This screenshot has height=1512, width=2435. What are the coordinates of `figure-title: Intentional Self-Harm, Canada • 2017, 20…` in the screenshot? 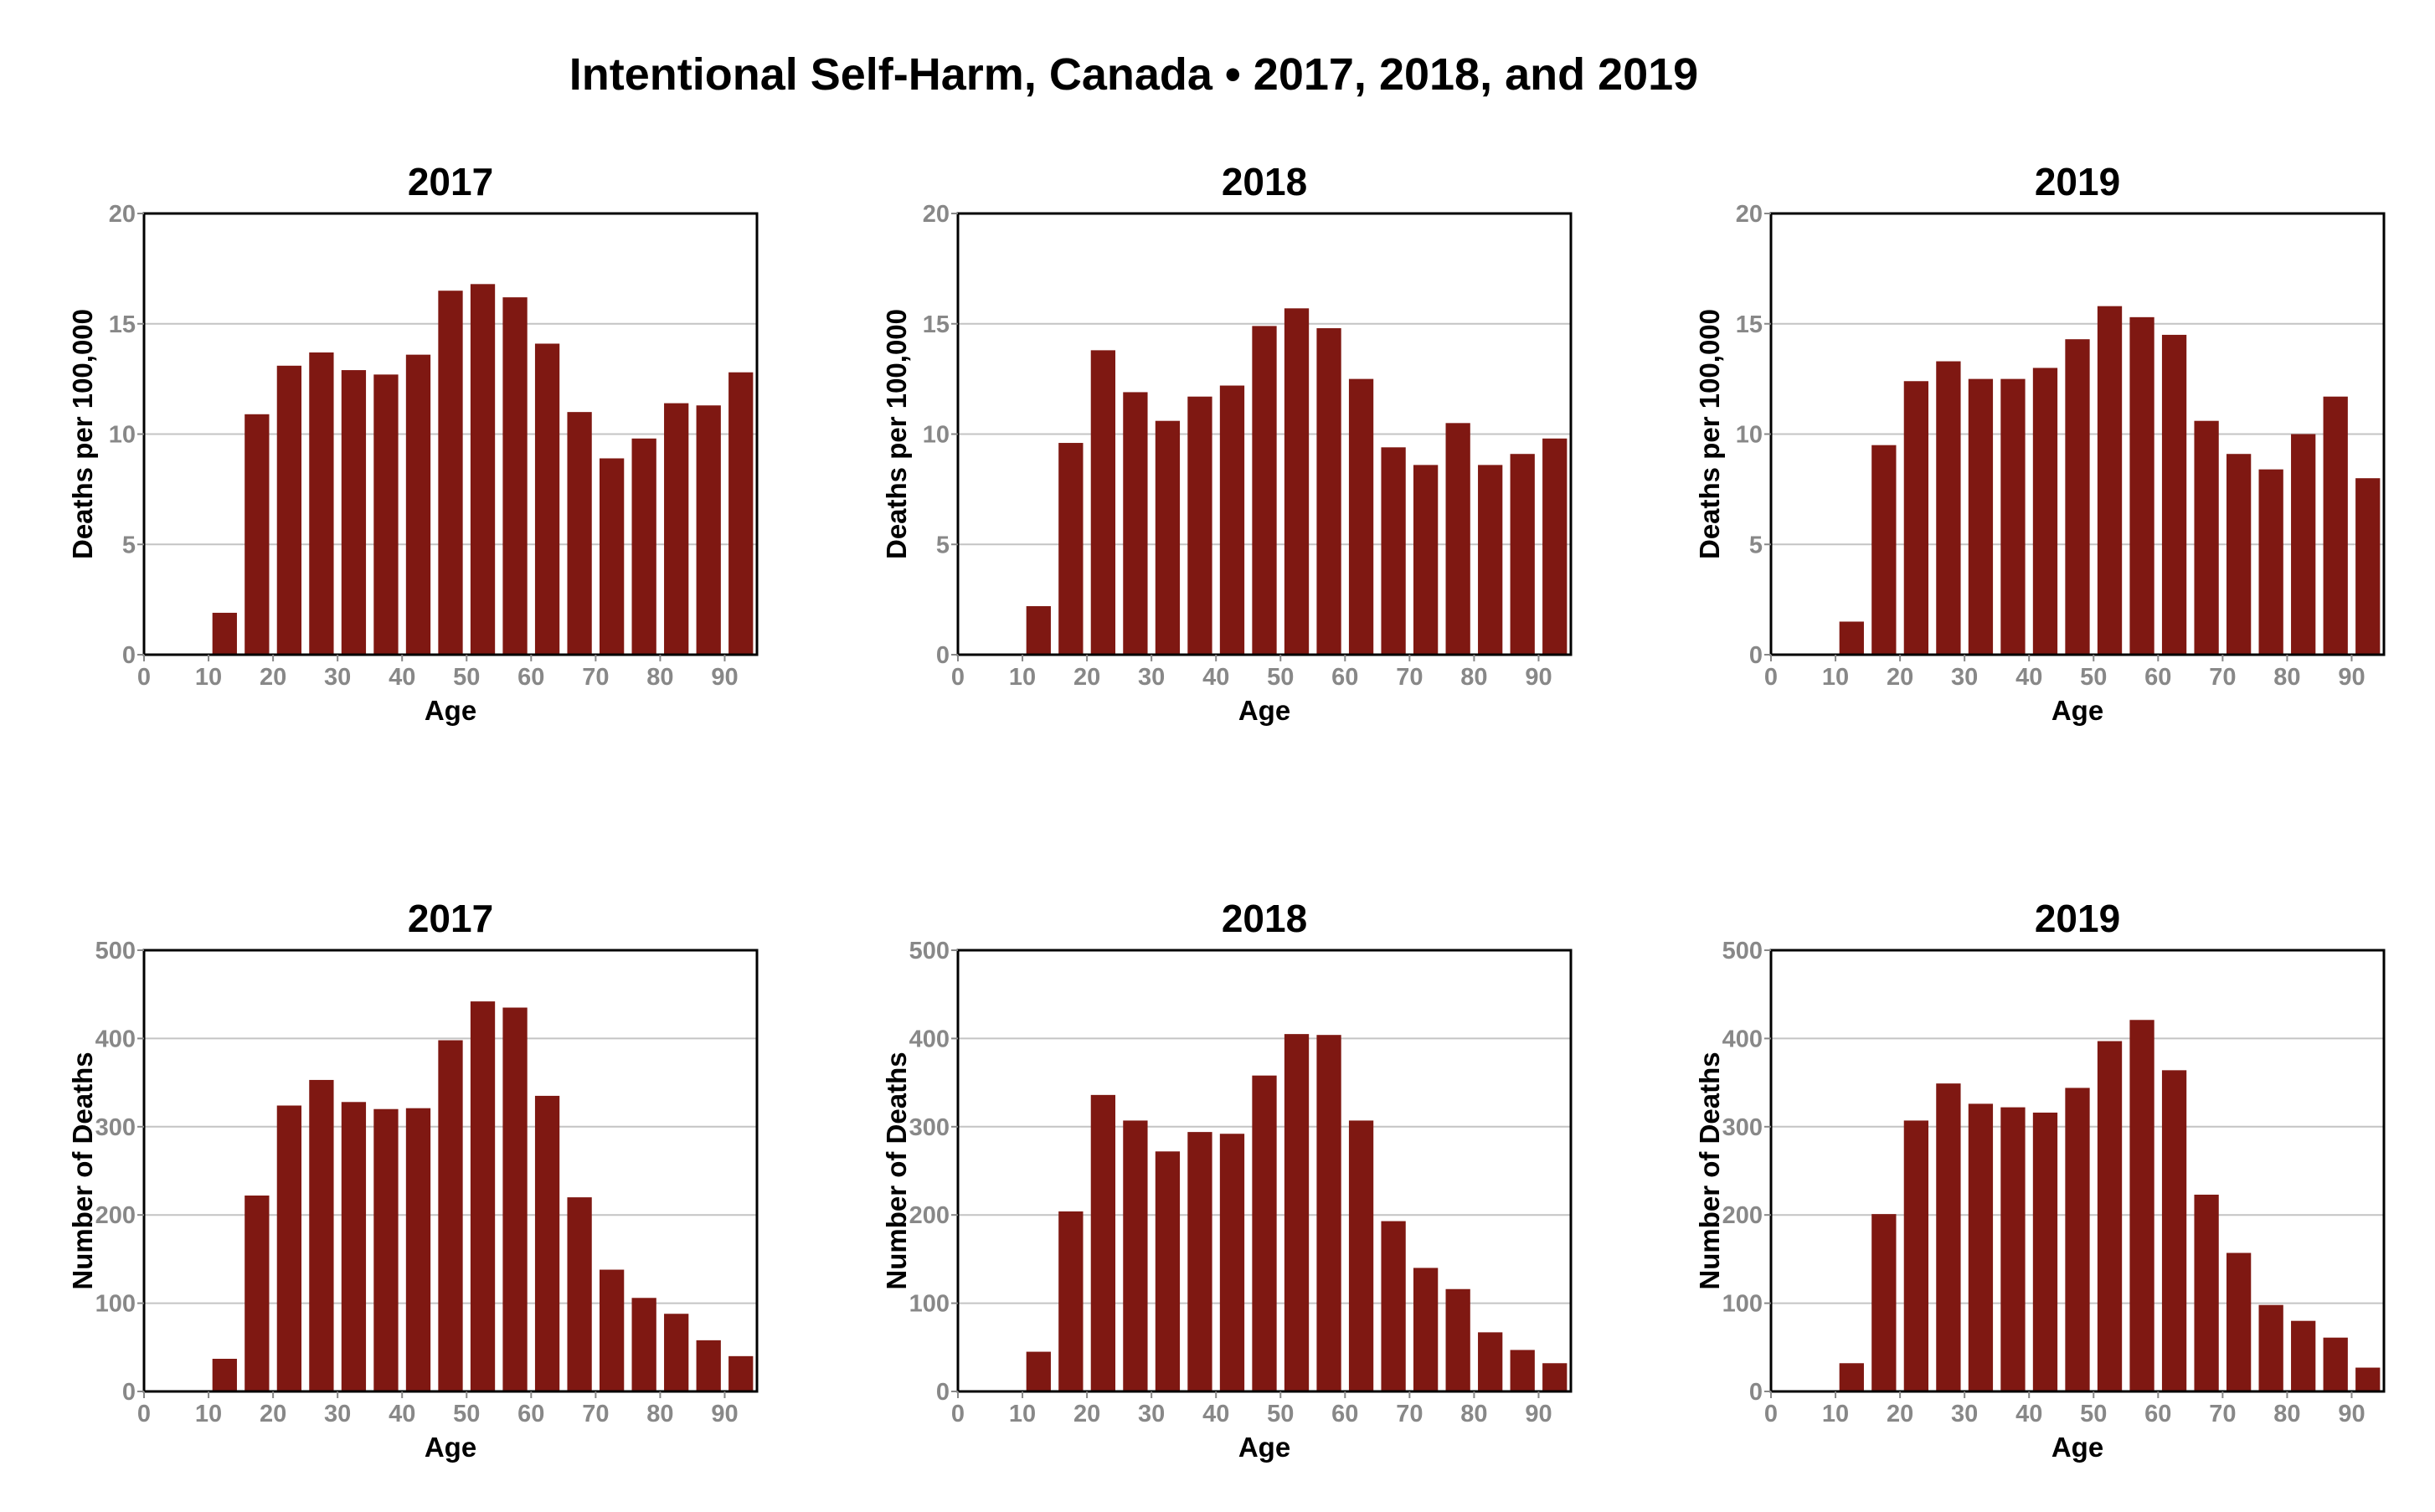 It's located at (1134, 74).